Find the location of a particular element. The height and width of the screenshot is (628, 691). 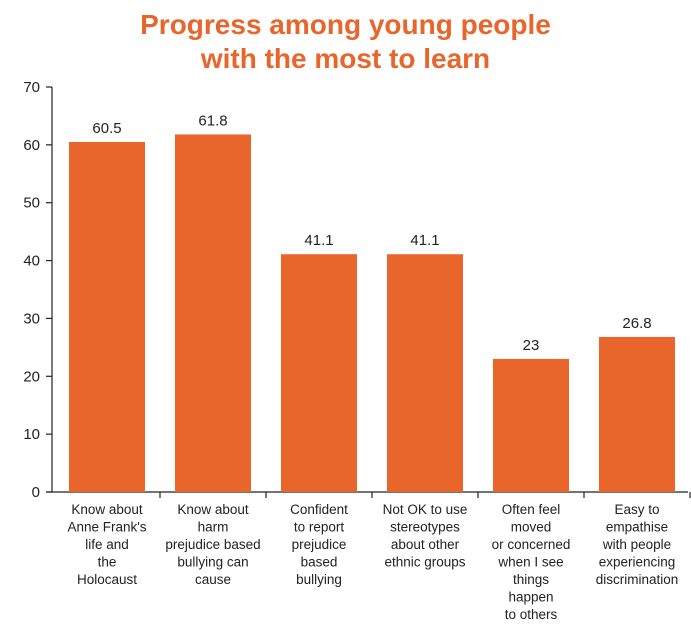

x-tick-label: bullying is located at coordinates (319, 579).